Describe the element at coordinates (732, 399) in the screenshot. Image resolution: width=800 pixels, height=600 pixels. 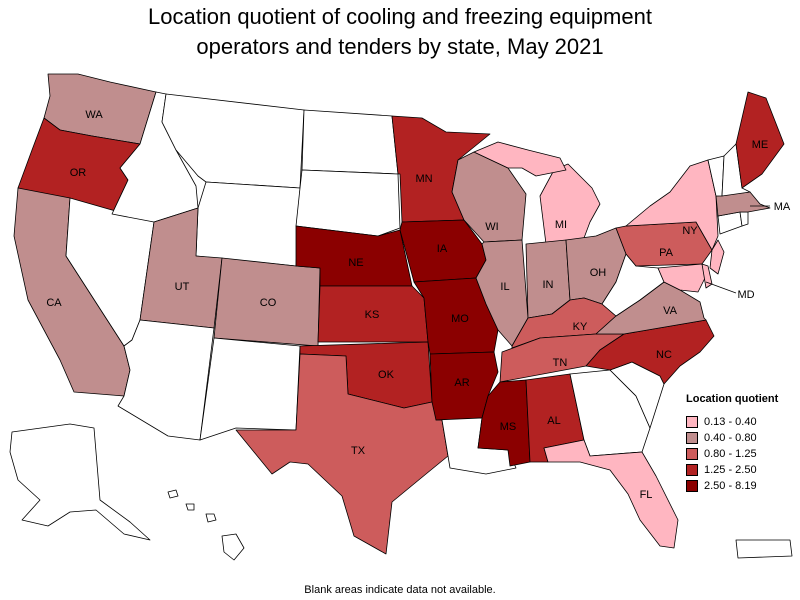
I see `legend-title: Location quotient` at that location.